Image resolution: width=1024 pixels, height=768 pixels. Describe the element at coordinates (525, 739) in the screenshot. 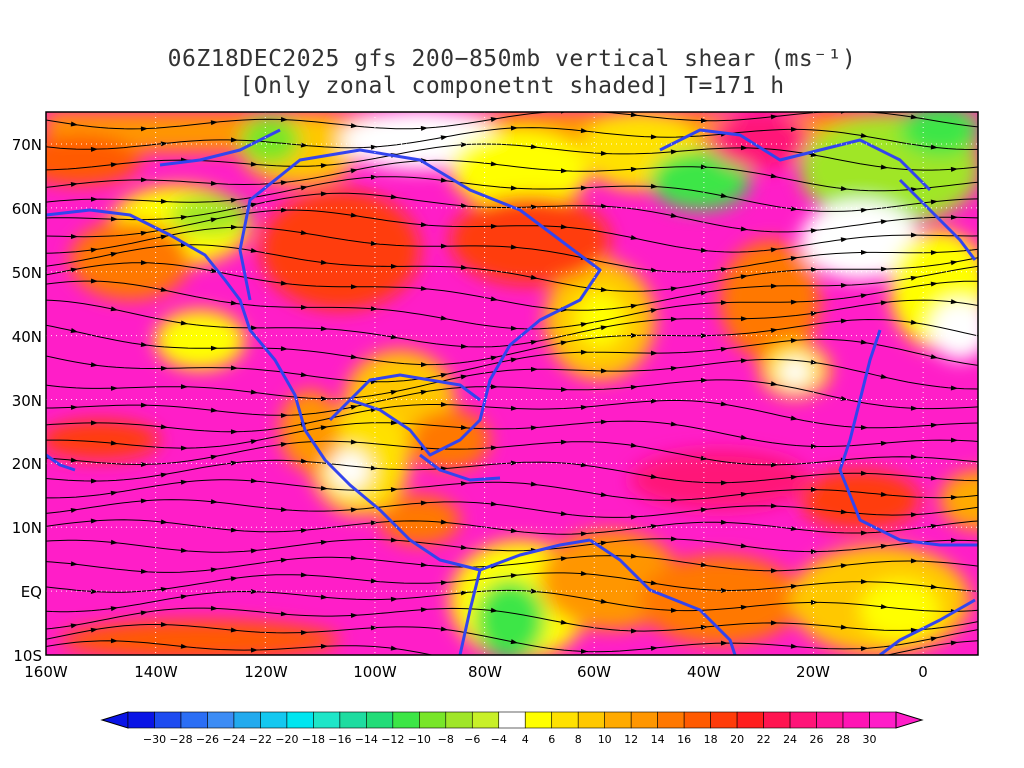

I see `colorbar-label: 4` at that location.